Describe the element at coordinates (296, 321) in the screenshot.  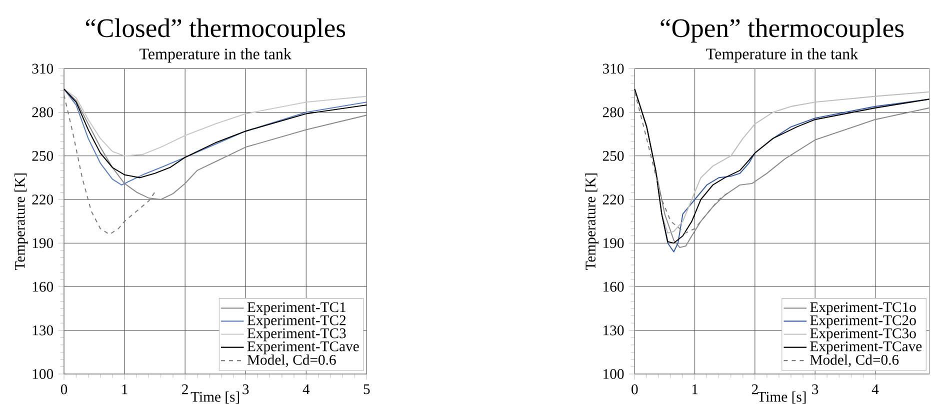
I see `legend-label: Experiment-TC2` at that location.